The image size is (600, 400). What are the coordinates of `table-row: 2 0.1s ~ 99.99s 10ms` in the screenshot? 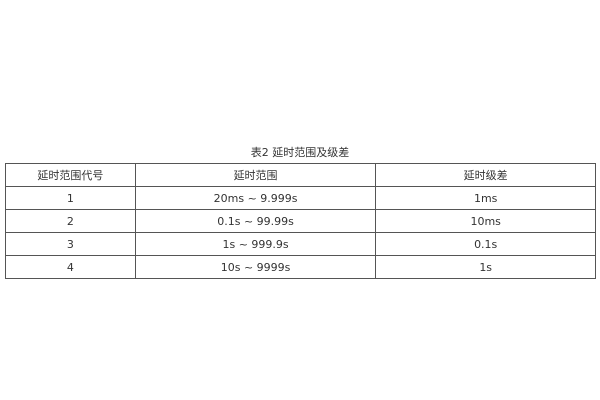 It's located at (300, 221).